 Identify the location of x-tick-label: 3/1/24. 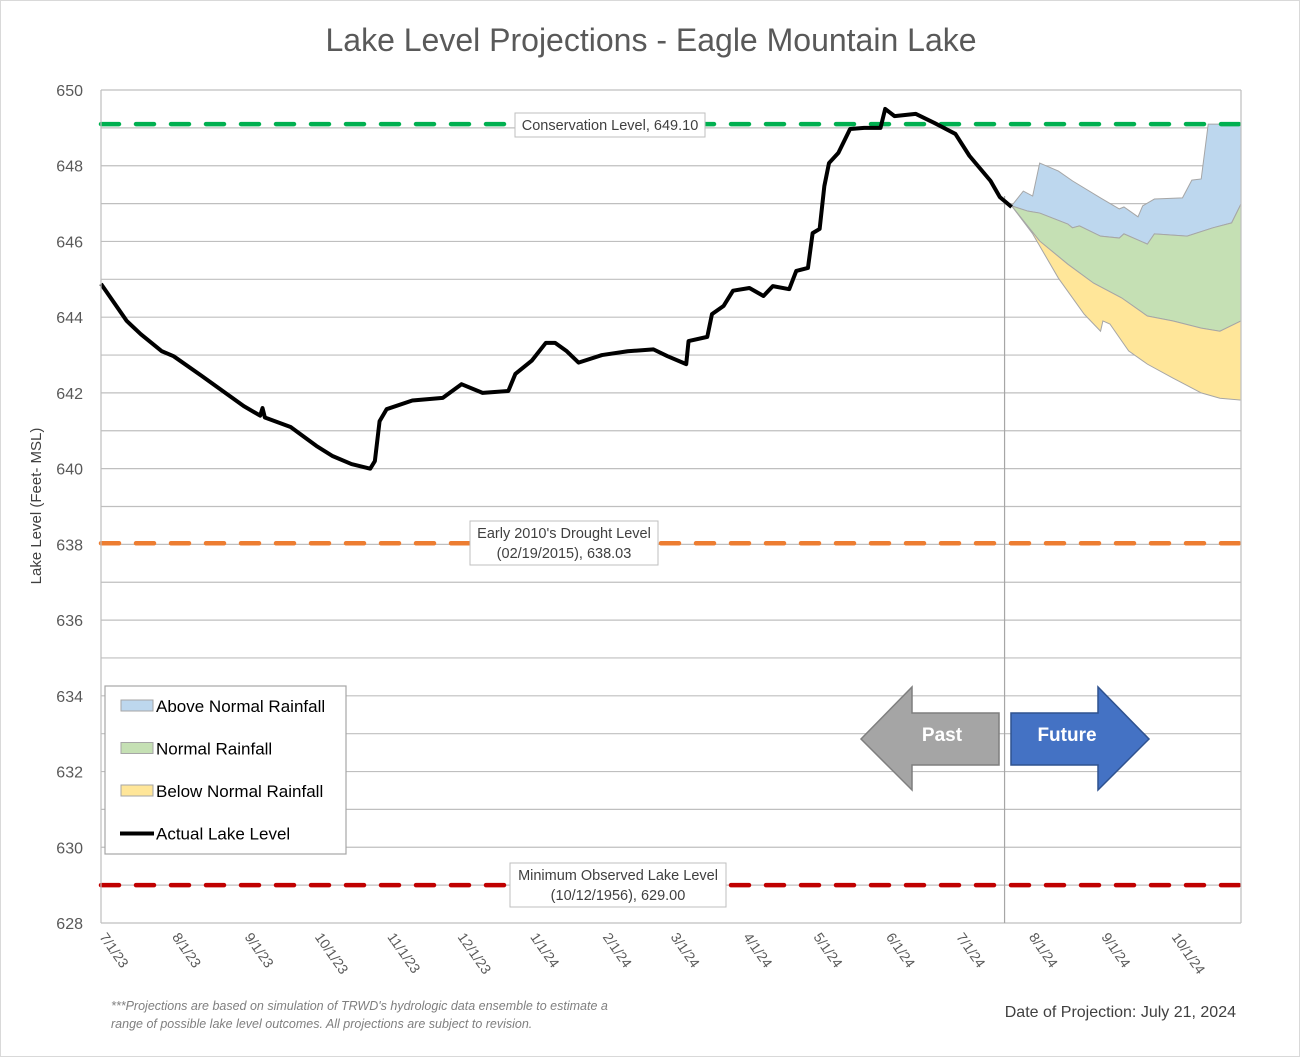
(686, 950).